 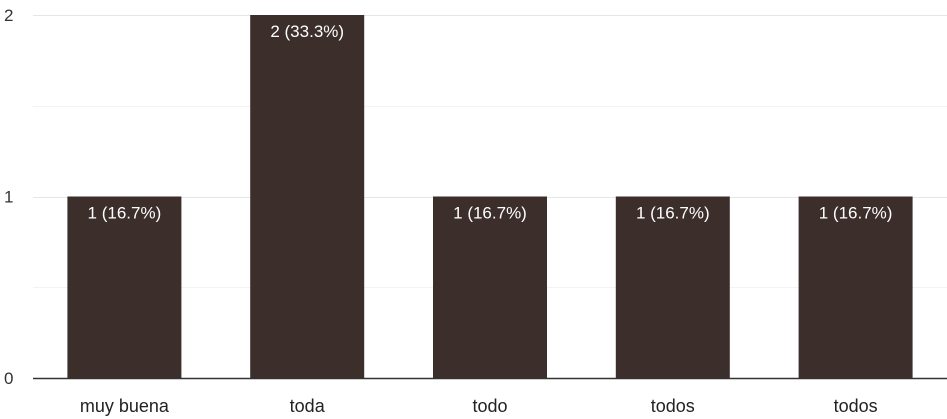 I want to click on x-category-label: toda, so click(x=308, y=406).